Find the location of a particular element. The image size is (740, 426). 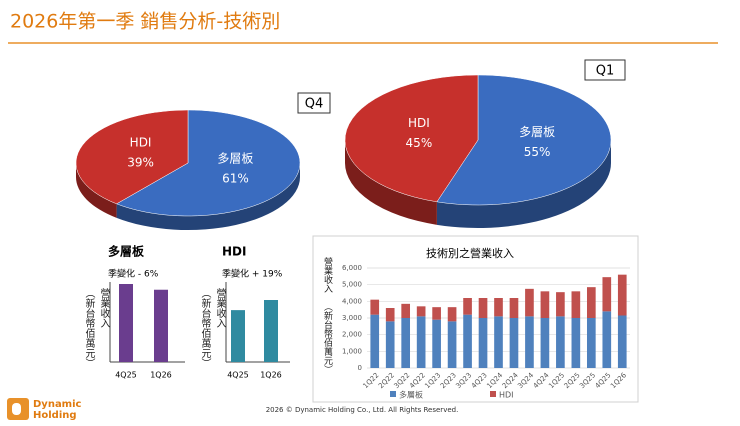

y-tick-label: 4,000 is located at coordinates (352, 301).